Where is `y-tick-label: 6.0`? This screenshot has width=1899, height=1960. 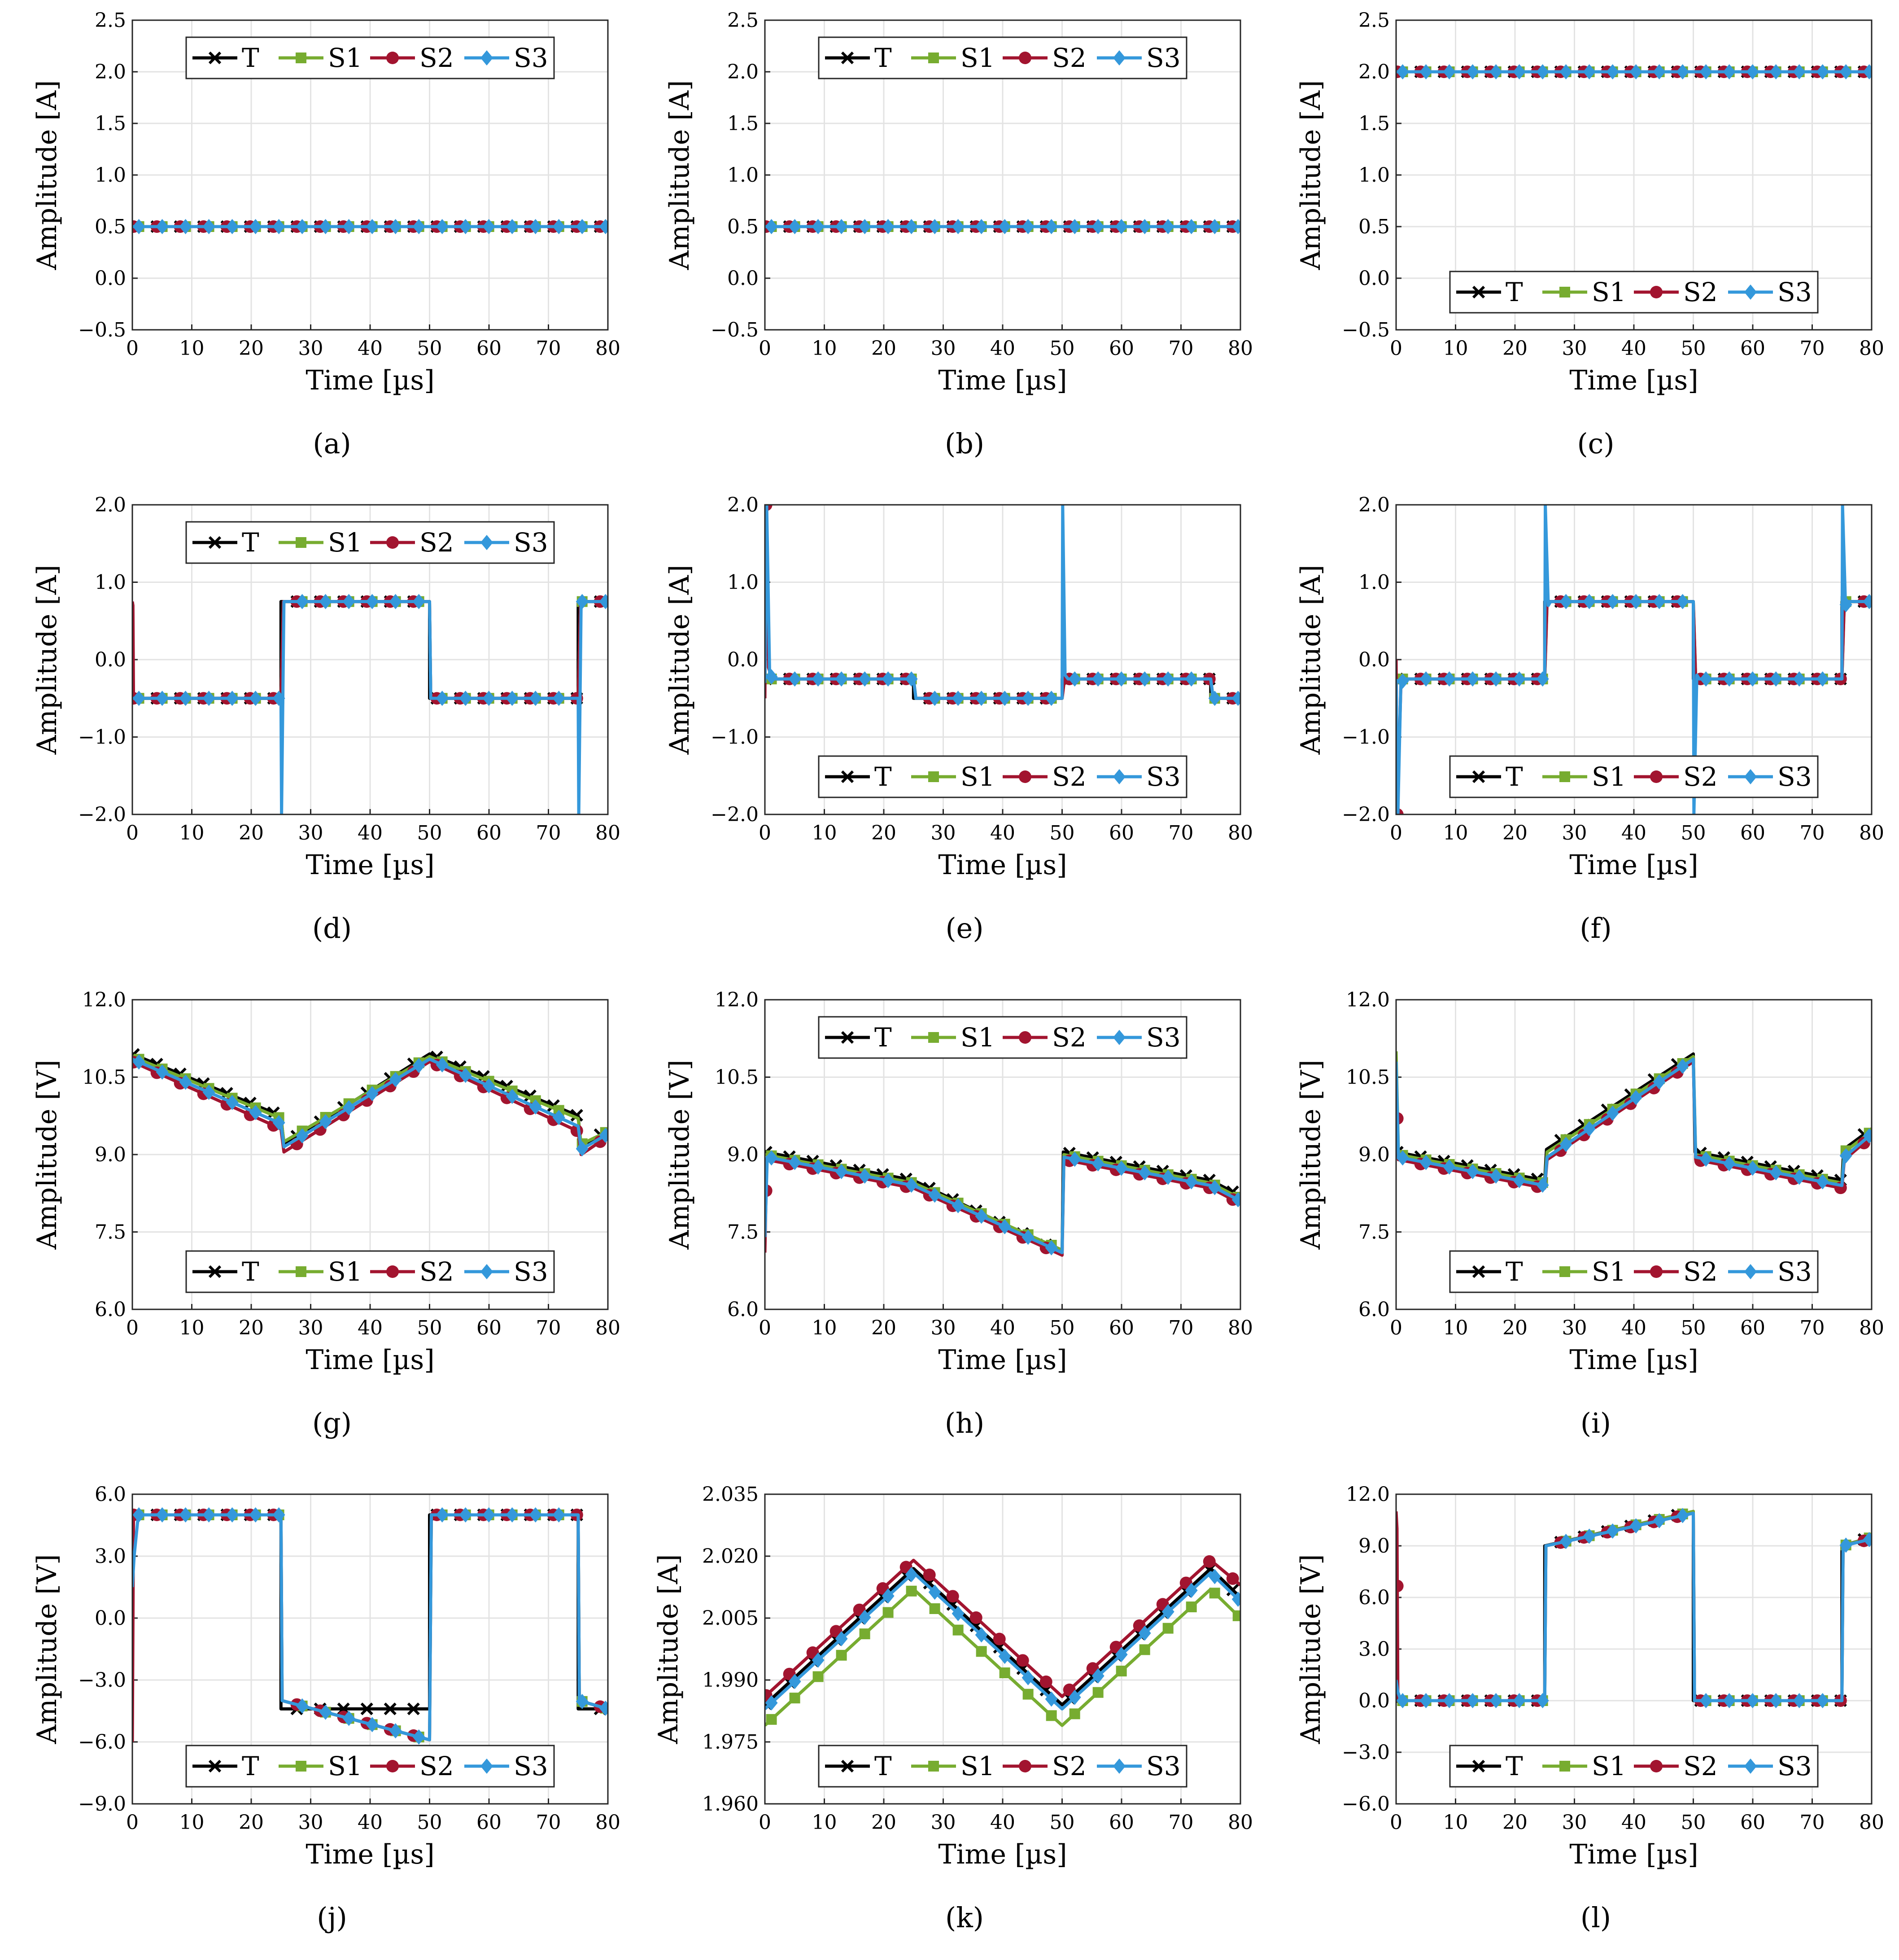
y-tick-label: 6.0 is located at coordinates (1374, 1598).